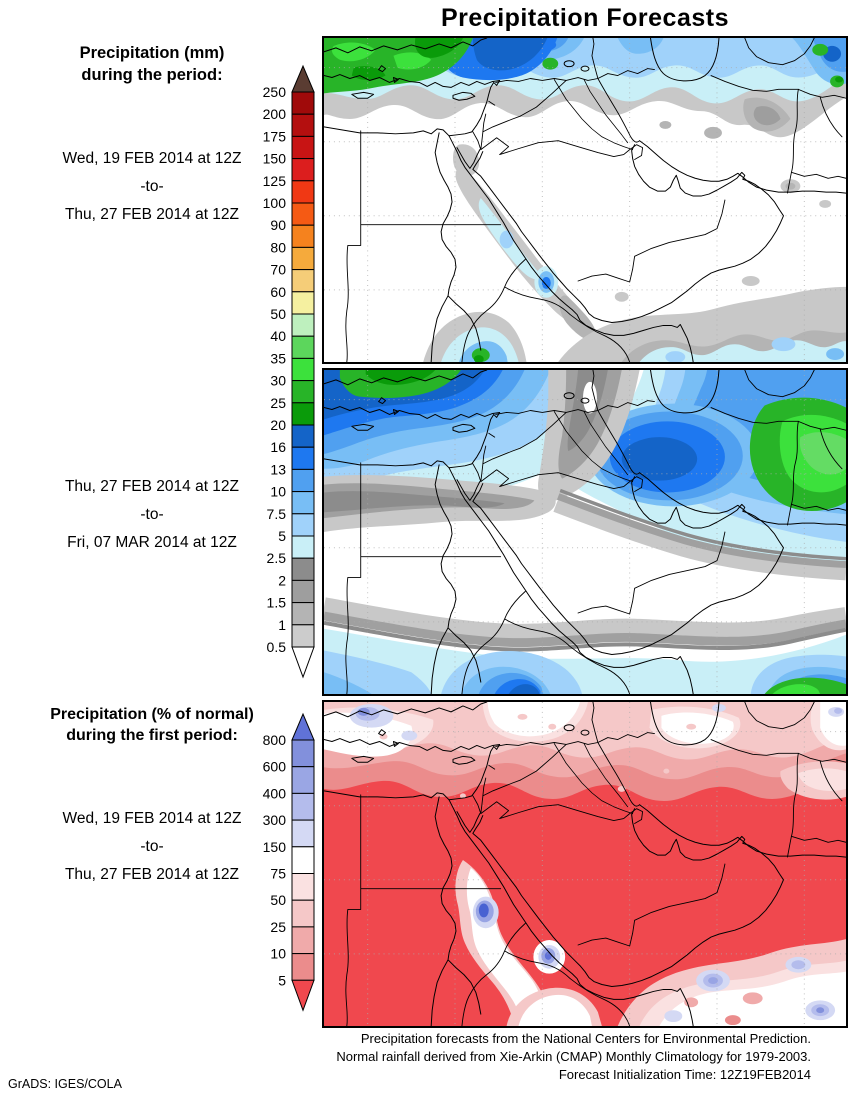 This screenshot has height=1100, width=850. What do you see at coordinates (278, 447) in the screenshot?
I see `svg-text: 16` at bounding box center [278, 447].